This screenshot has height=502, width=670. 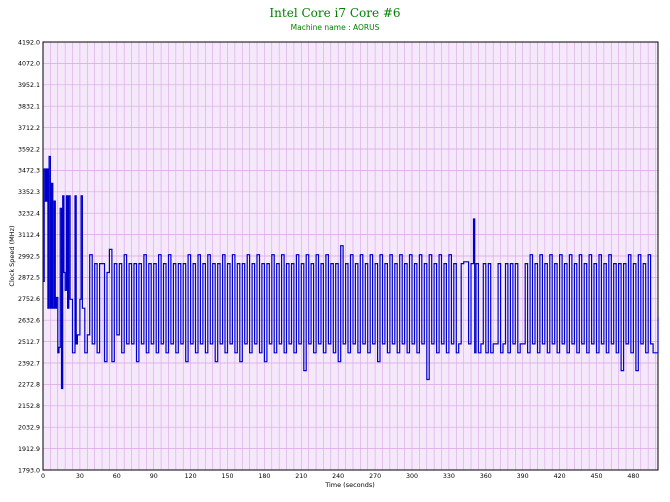 I want to click on x-tick-label: 330, so click(x=449, y=476).